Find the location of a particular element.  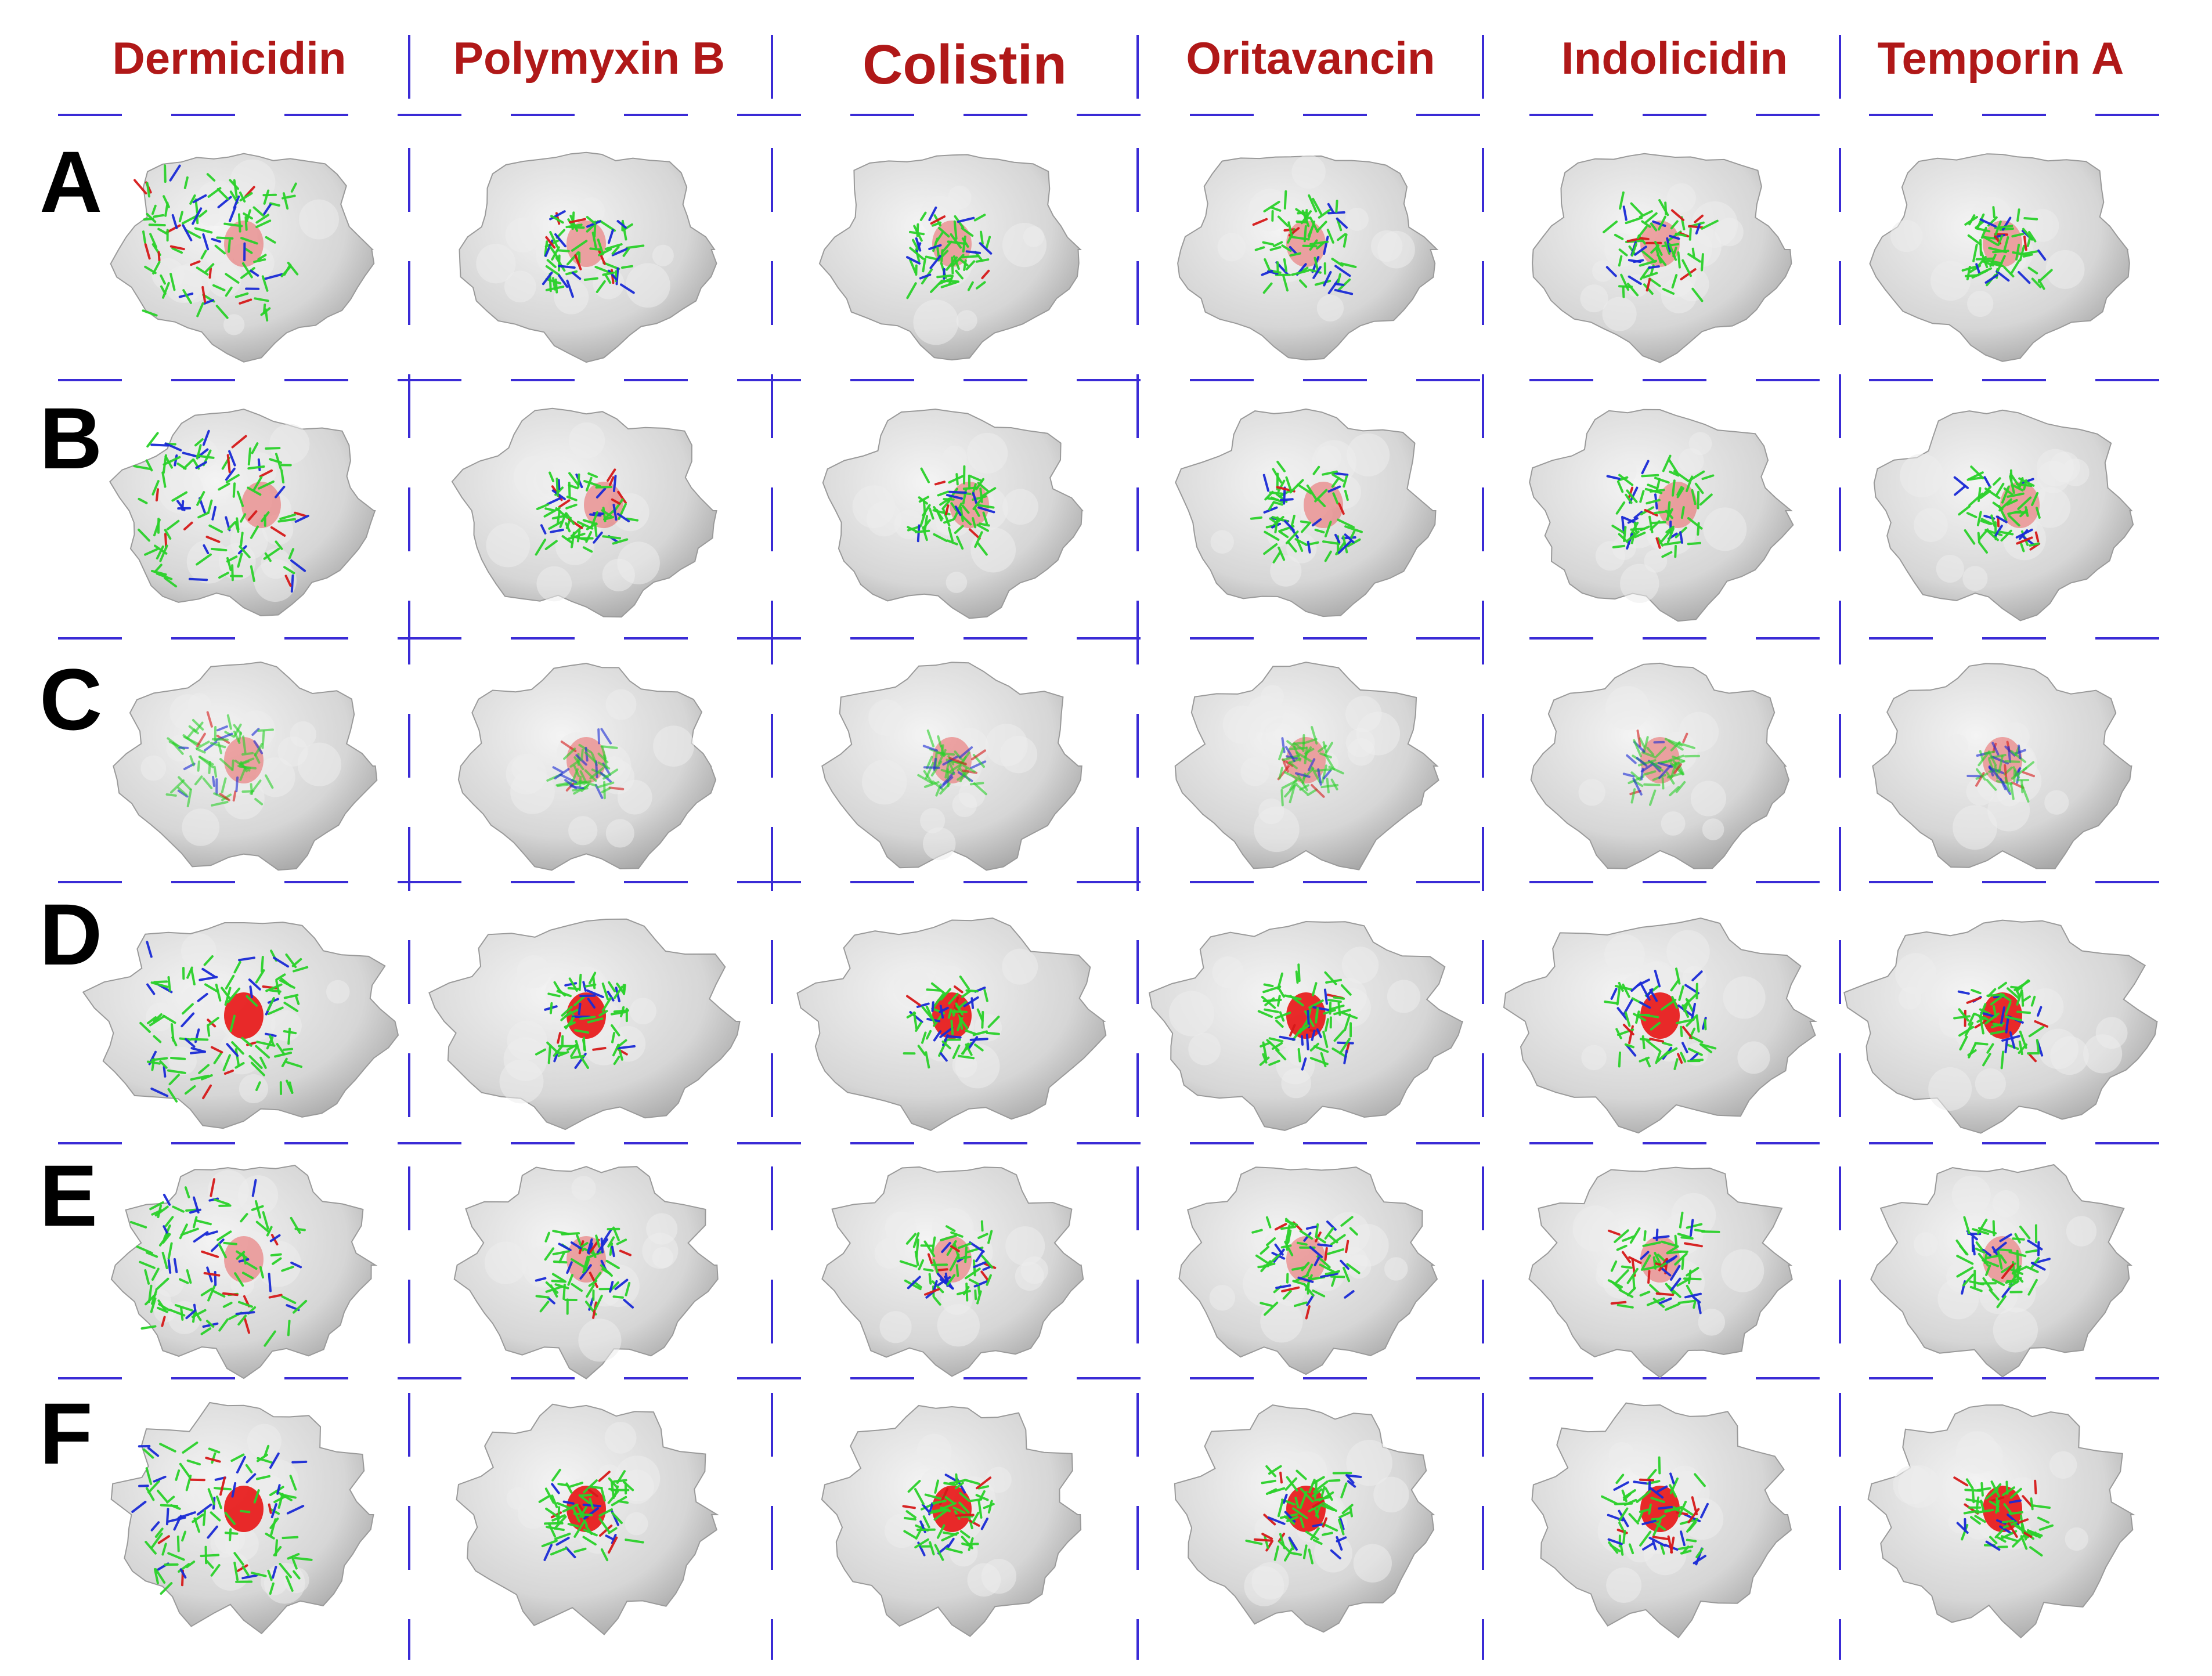

ligand-sticks-icon is located at coordinates (591, 1515).